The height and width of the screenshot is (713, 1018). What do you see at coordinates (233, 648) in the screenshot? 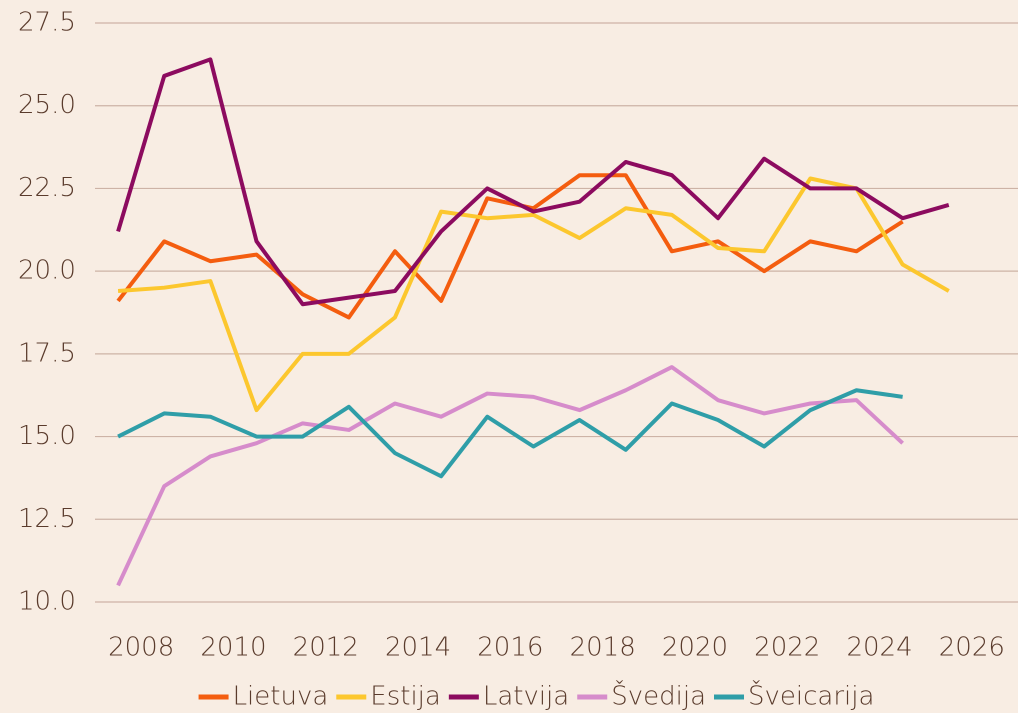
I see `x-tick-label: 2010` at bounding box center [233, 648].